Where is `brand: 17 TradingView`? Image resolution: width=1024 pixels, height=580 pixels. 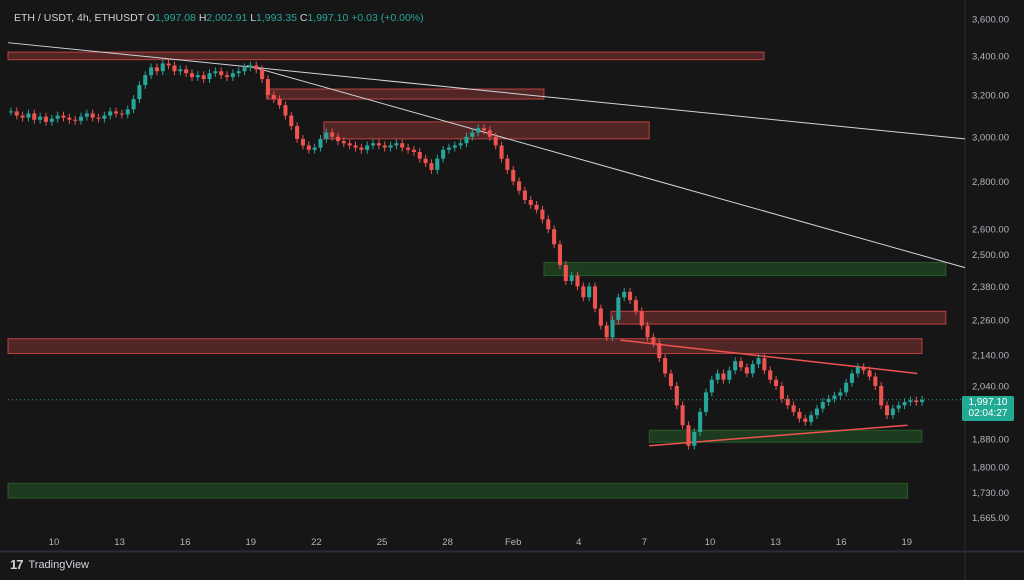 brand: 17 TradingView is located at coordinates (49, 564).